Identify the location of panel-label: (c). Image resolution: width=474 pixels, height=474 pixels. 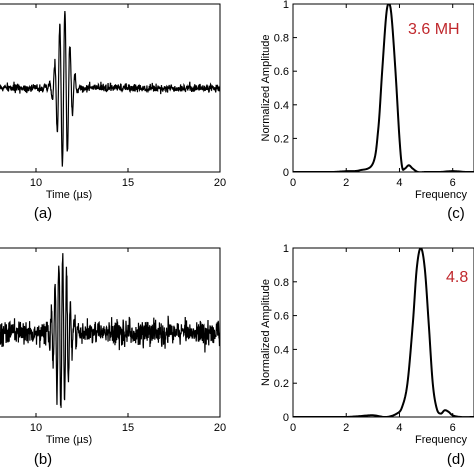
(456, 213).